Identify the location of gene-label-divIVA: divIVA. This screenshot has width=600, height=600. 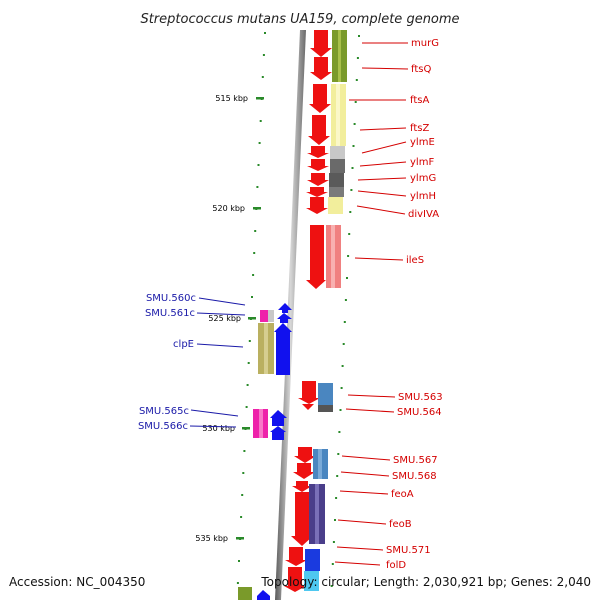
(423, 214).